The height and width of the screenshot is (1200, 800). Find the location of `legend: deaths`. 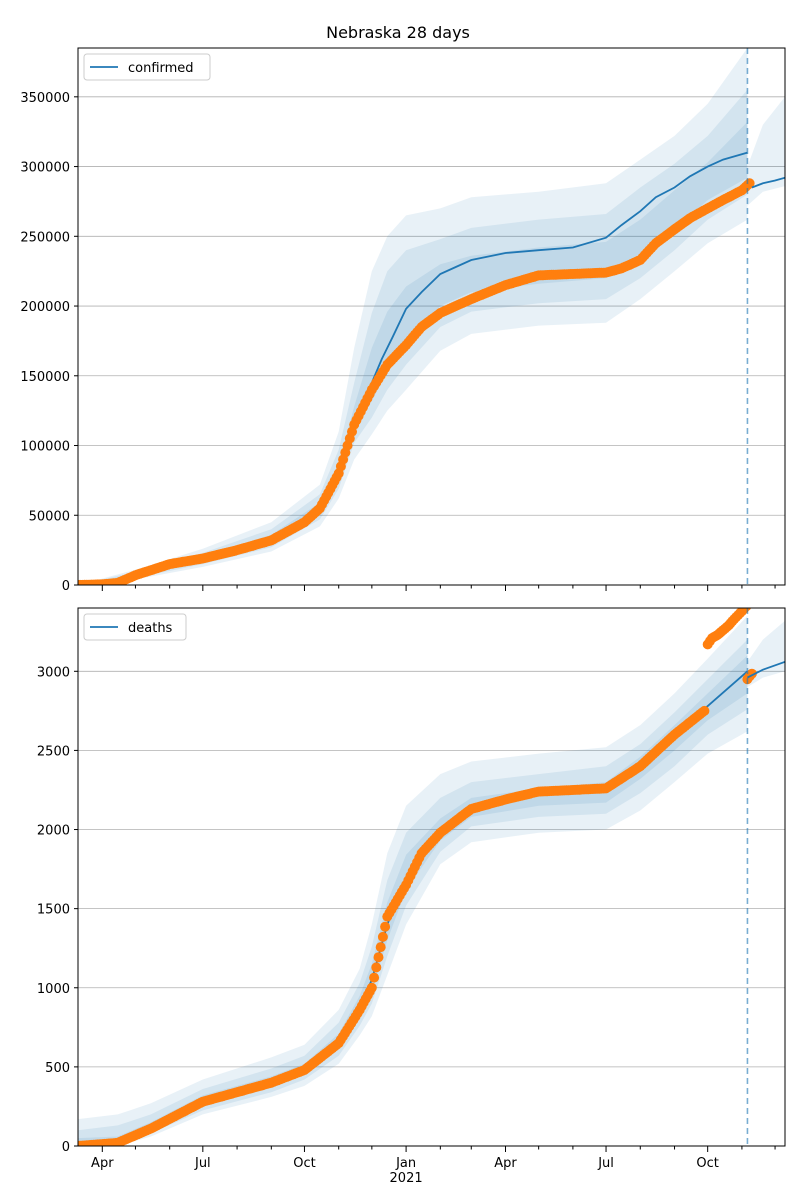

legend: deaths is located at coordinates (135, 627).